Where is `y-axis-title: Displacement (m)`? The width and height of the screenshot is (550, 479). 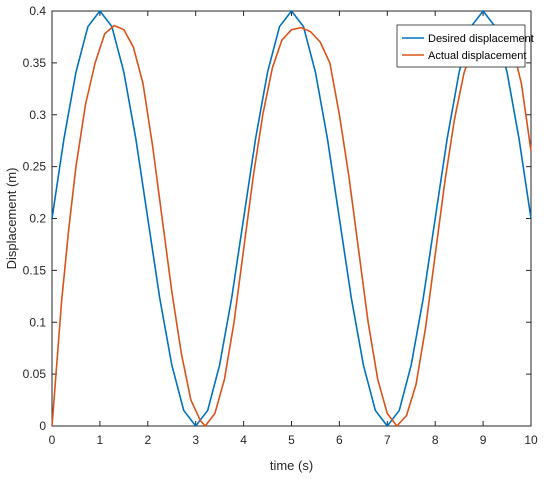
y-axis-title: Displacement (m) is located at coordinates (11, 219).